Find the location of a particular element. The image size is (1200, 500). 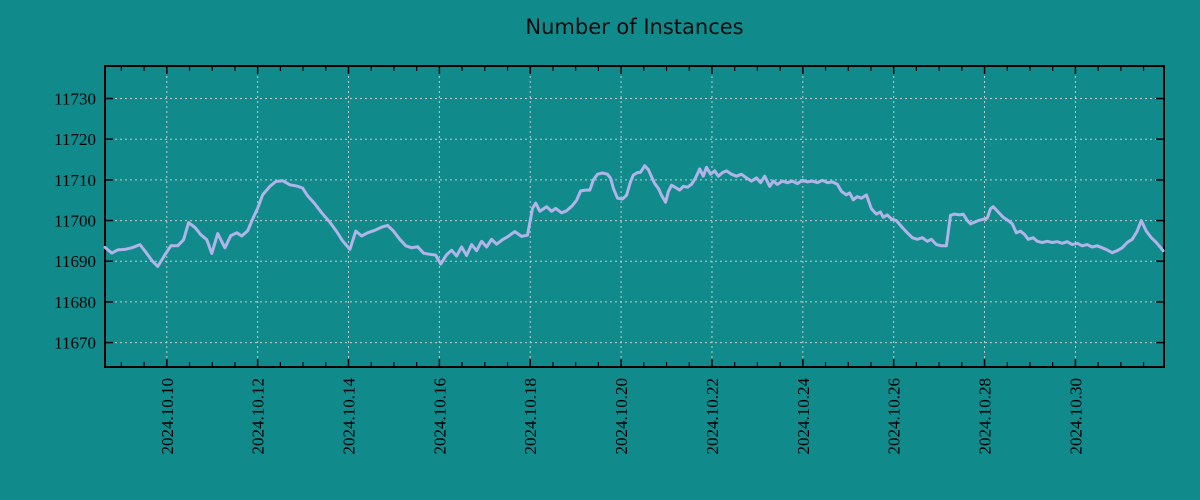

x-tick-label: 2024.10.10 is located at coordinates (167, 416).